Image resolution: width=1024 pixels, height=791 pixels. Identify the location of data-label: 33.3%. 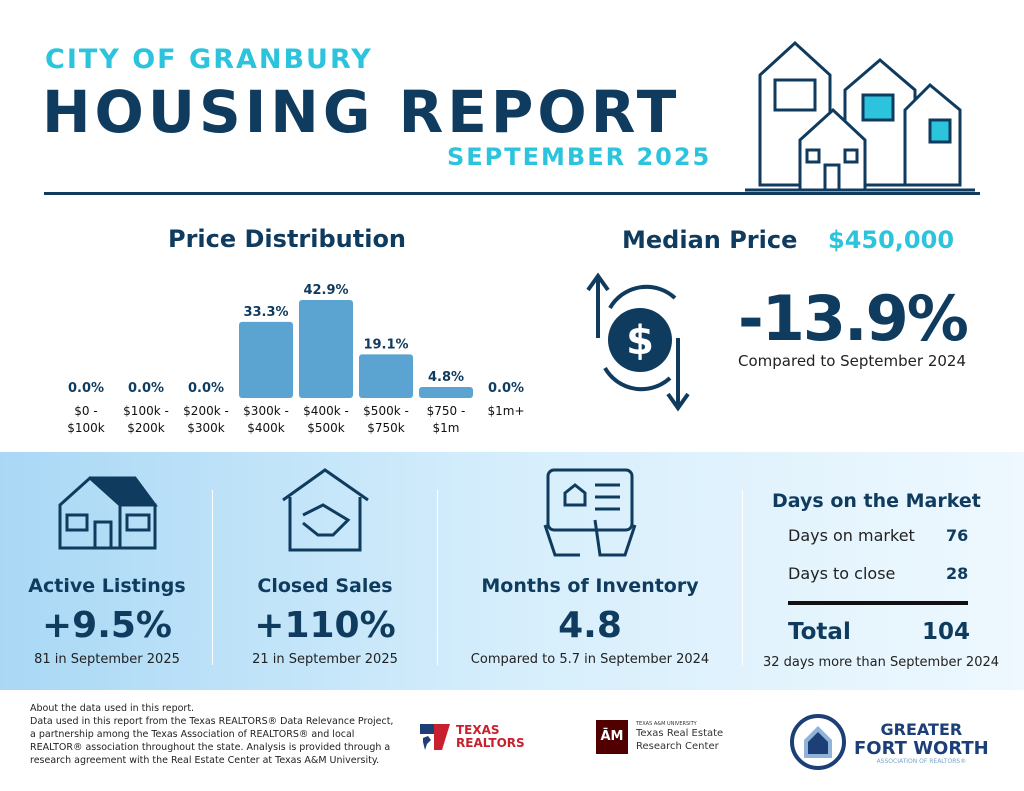
(265, 312).